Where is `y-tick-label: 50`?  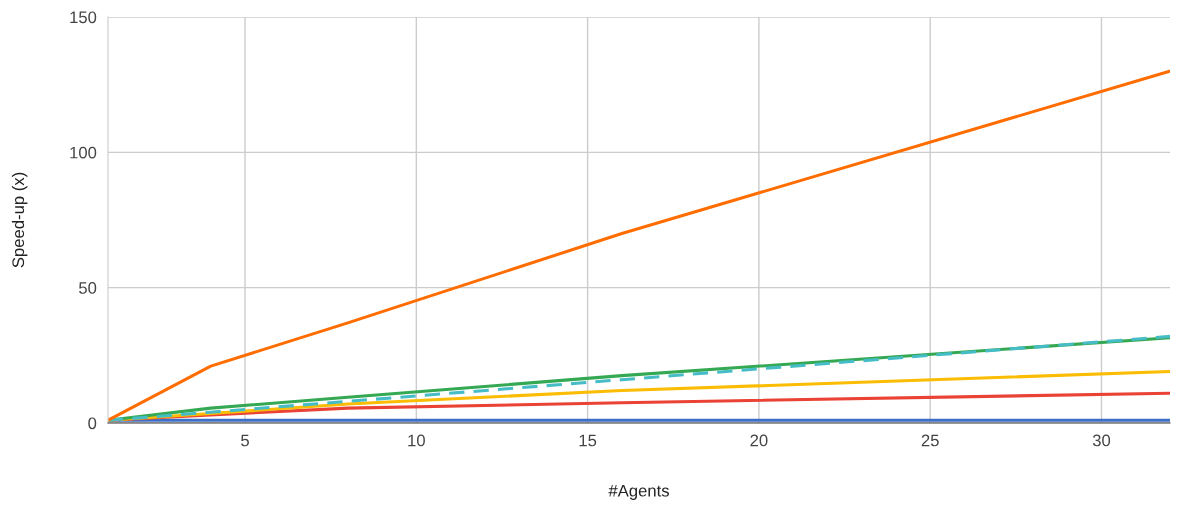 y-tick-label: 50 is located at coordinates (88, 288).